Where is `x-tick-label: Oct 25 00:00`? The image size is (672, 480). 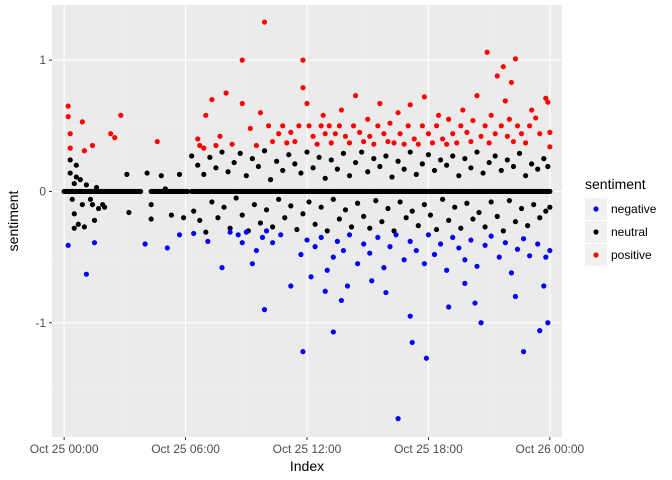 x-tick-label: Oct 25 00:00 is located at coordinates (64, 449).